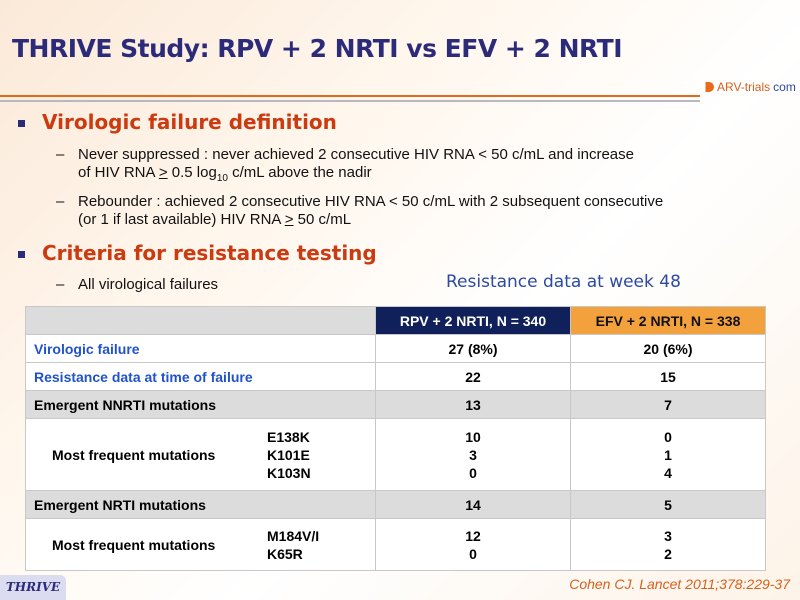 The height and width of the screenshot is (600, 800). Describe the element at coordinates (200, 404) in the screenshot. I see `row-label: Emergent NNRTI mutations` at that location.